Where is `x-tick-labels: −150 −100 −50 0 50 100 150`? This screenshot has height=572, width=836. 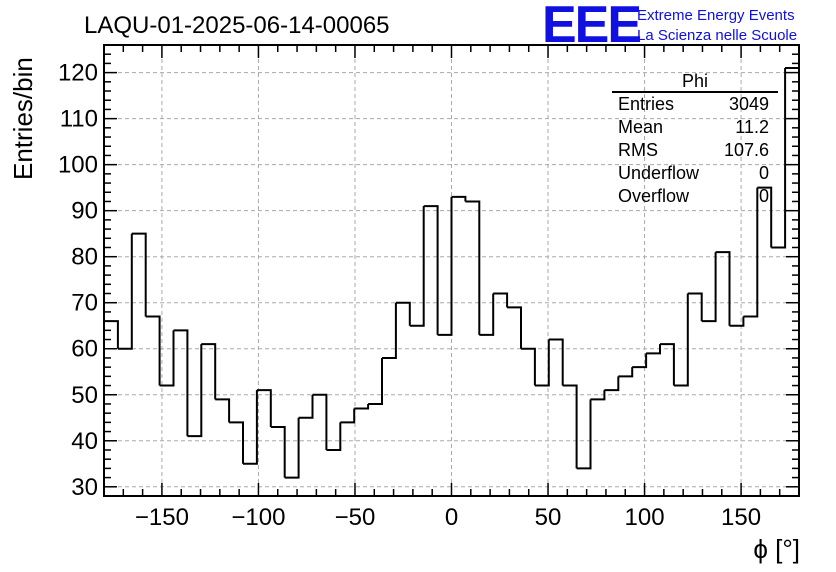
x-tick-labels: −150 −100 −50 0 50 100 150 is located at coordinates (448, 517).